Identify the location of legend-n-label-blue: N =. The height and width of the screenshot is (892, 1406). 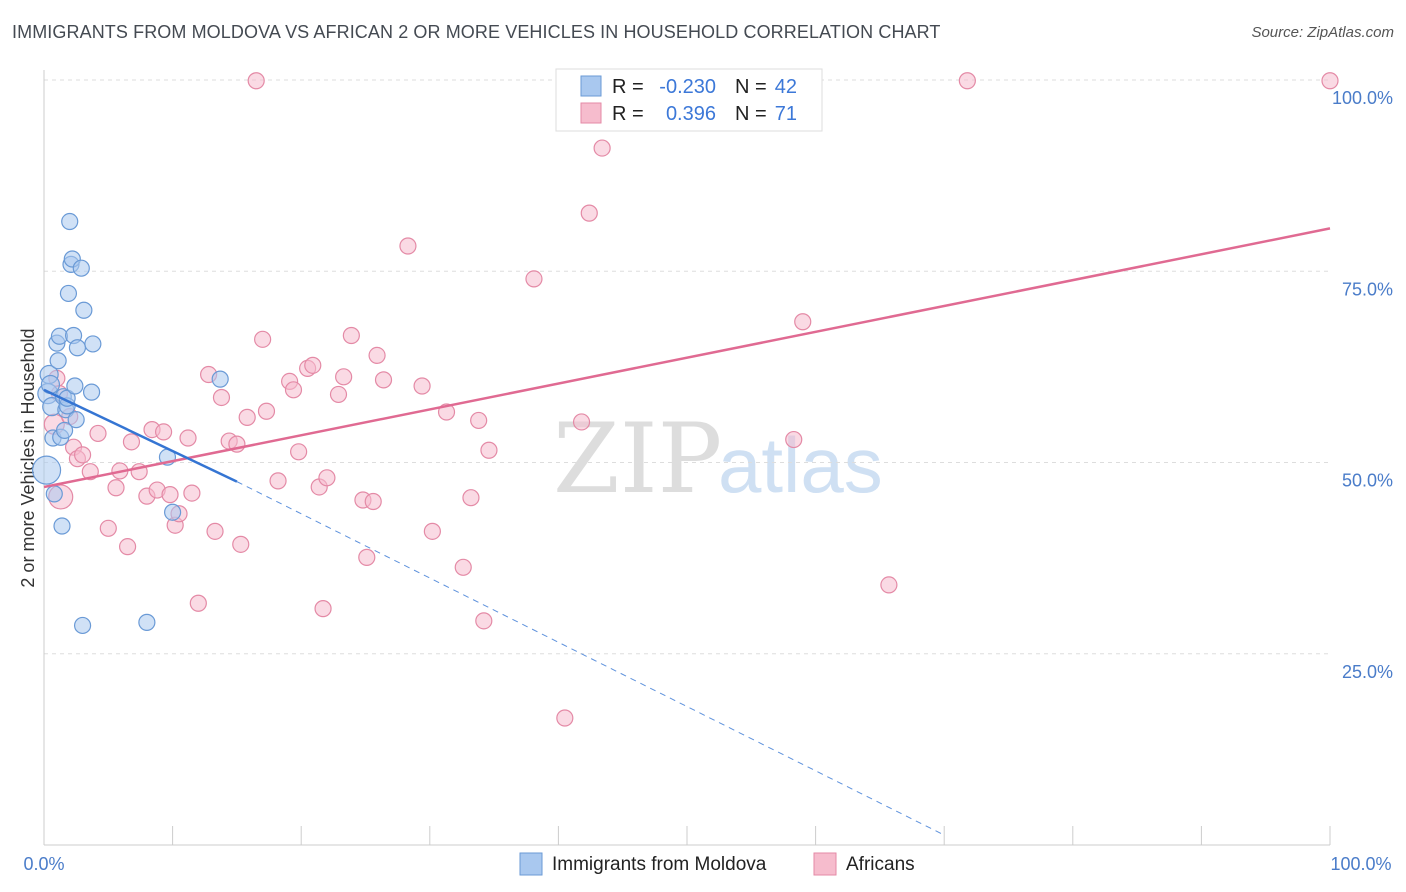
(751, 87).